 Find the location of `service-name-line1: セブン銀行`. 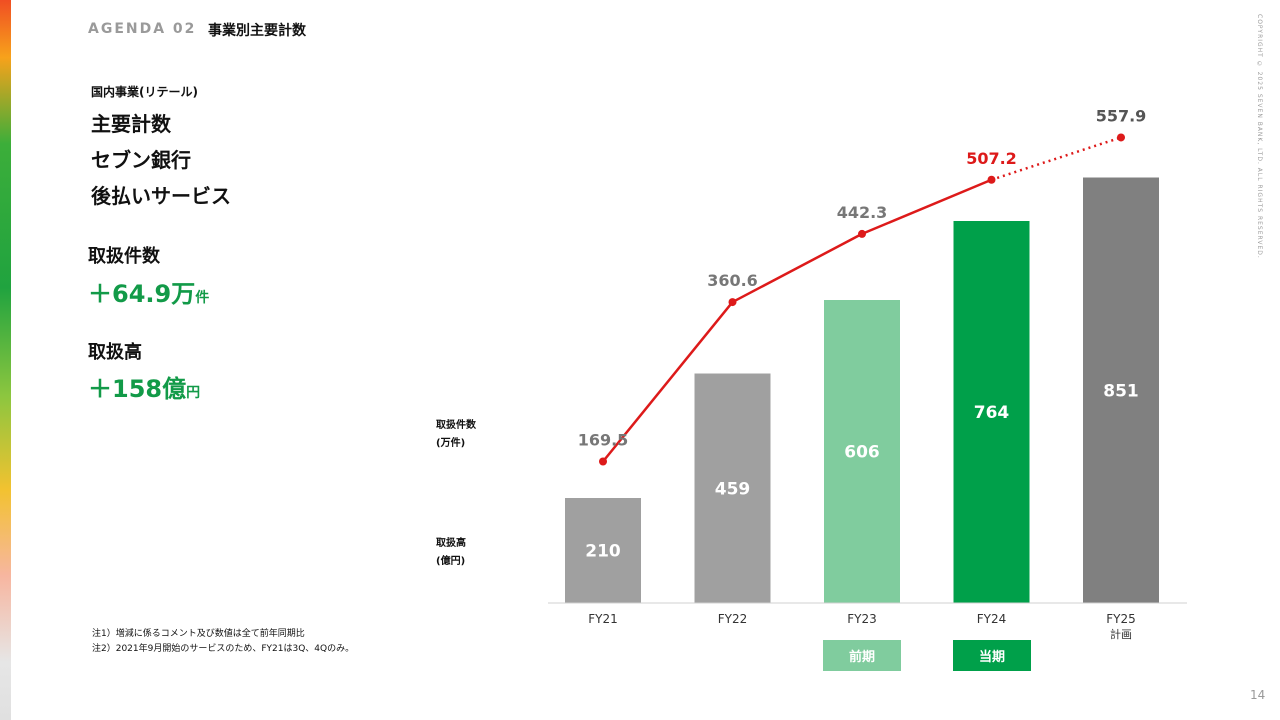

service-name-line1: セブン銀行 is located at coordinates (141, 160).